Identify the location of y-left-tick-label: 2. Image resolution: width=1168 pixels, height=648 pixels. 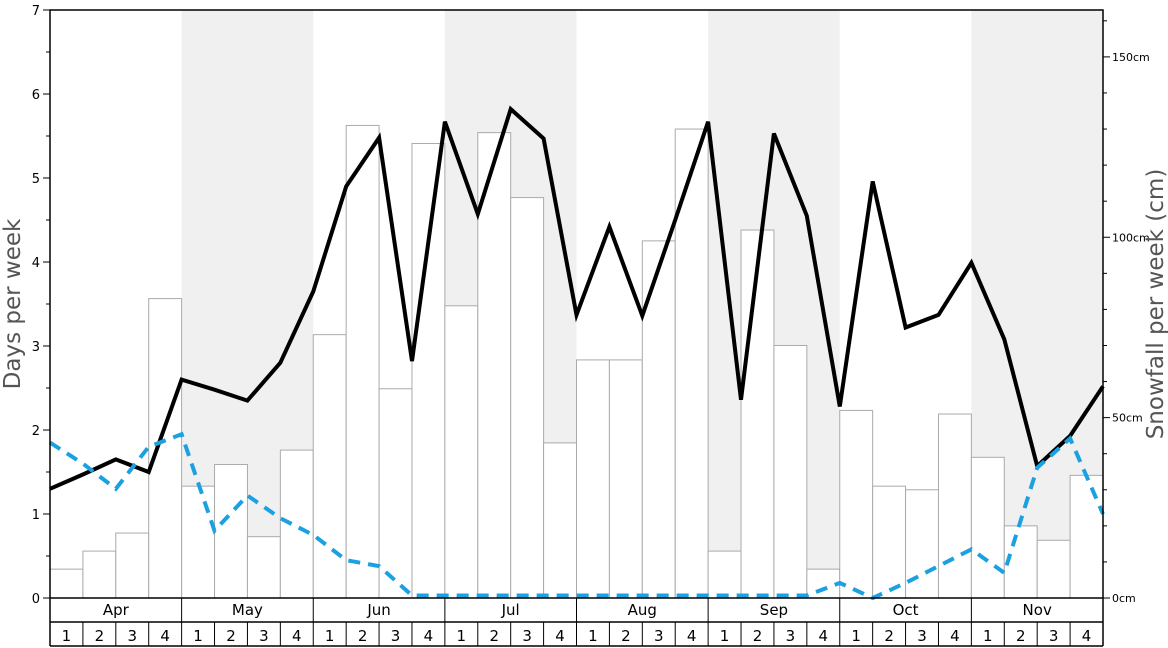
(36, 431).